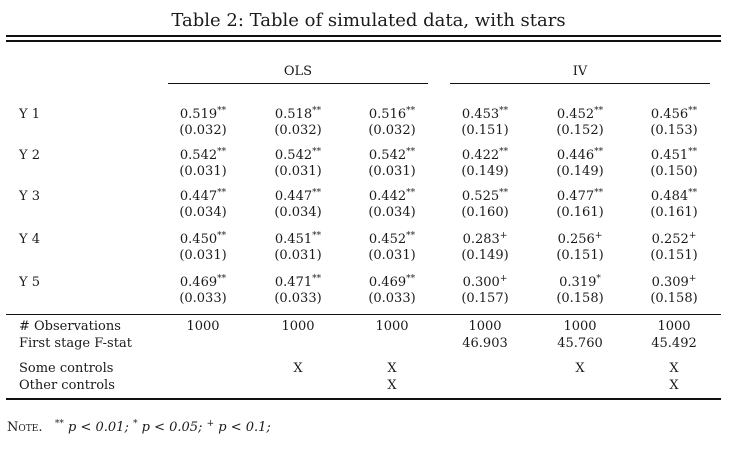 Image resolution: width=737 pixels, height=457 pixels. What do you see at coordinates (67, 385) in the screenshot?
I see `stat-label: Other controls` at bounding box center [67, 385].